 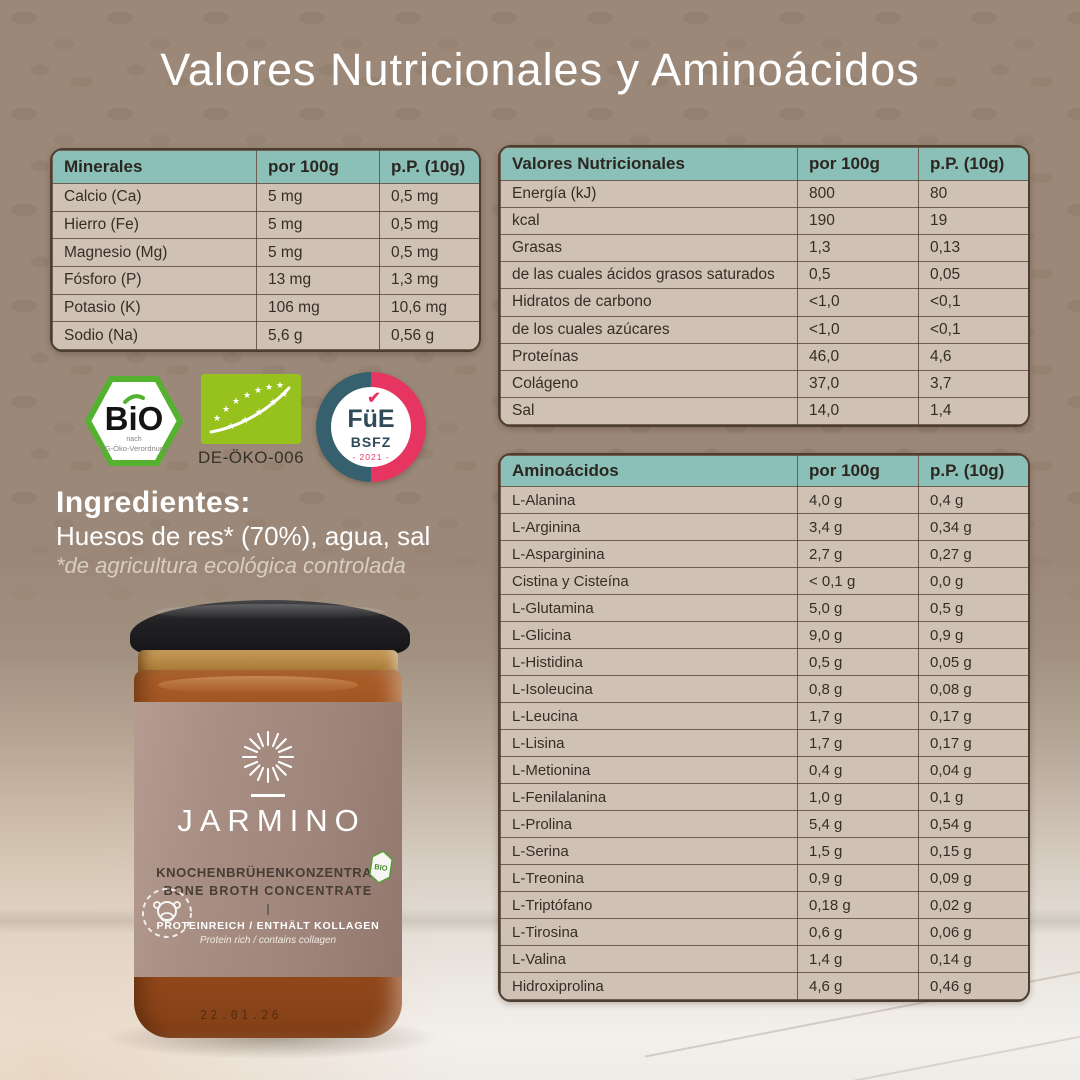 I want to click on table-row: L-Arginina 3,4 g 0,34 g, so click(x=764, y=527).